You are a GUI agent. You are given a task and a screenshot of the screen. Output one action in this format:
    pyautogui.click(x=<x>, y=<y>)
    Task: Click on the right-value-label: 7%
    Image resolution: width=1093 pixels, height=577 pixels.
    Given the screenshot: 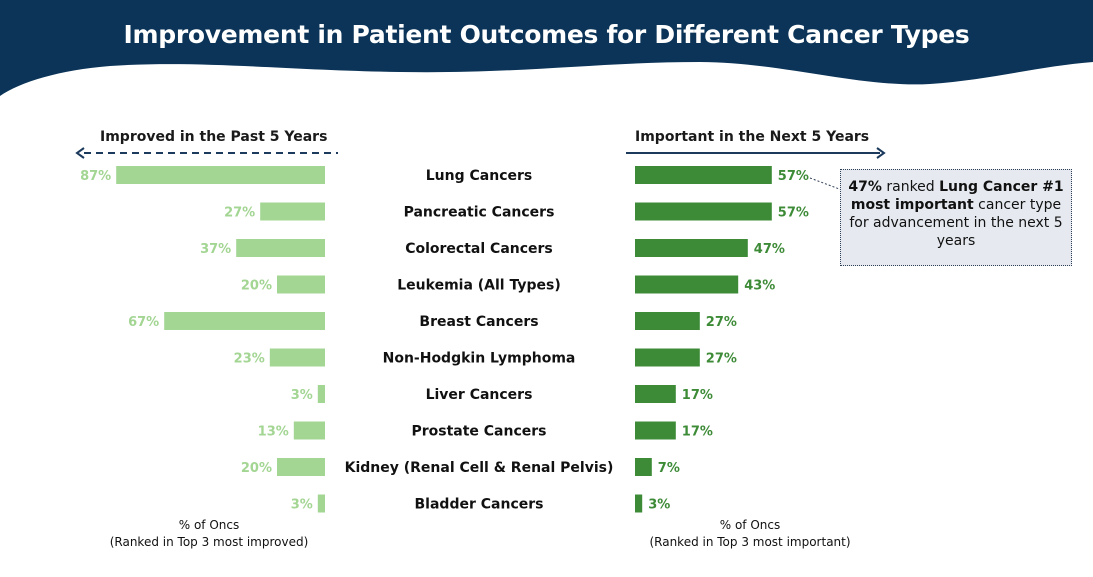 What is the action you would take?
    pyautogui.click(x=669, y=468)
    